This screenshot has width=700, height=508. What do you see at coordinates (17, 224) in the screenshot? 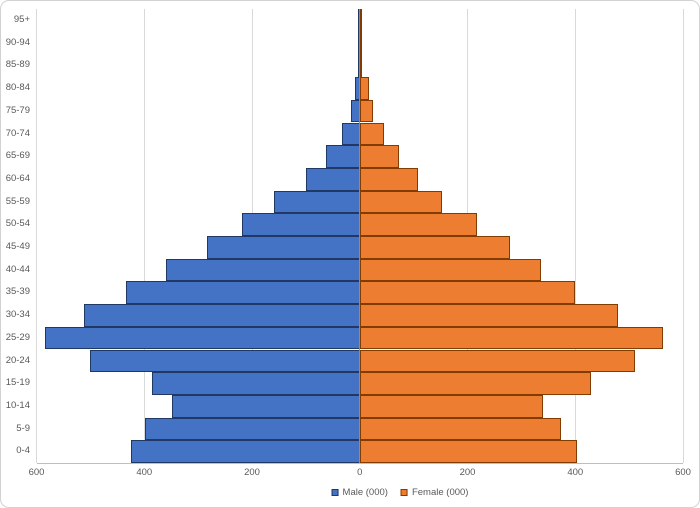
I see `age-label-50-54: 50-54` at bounding box center [17, 224].